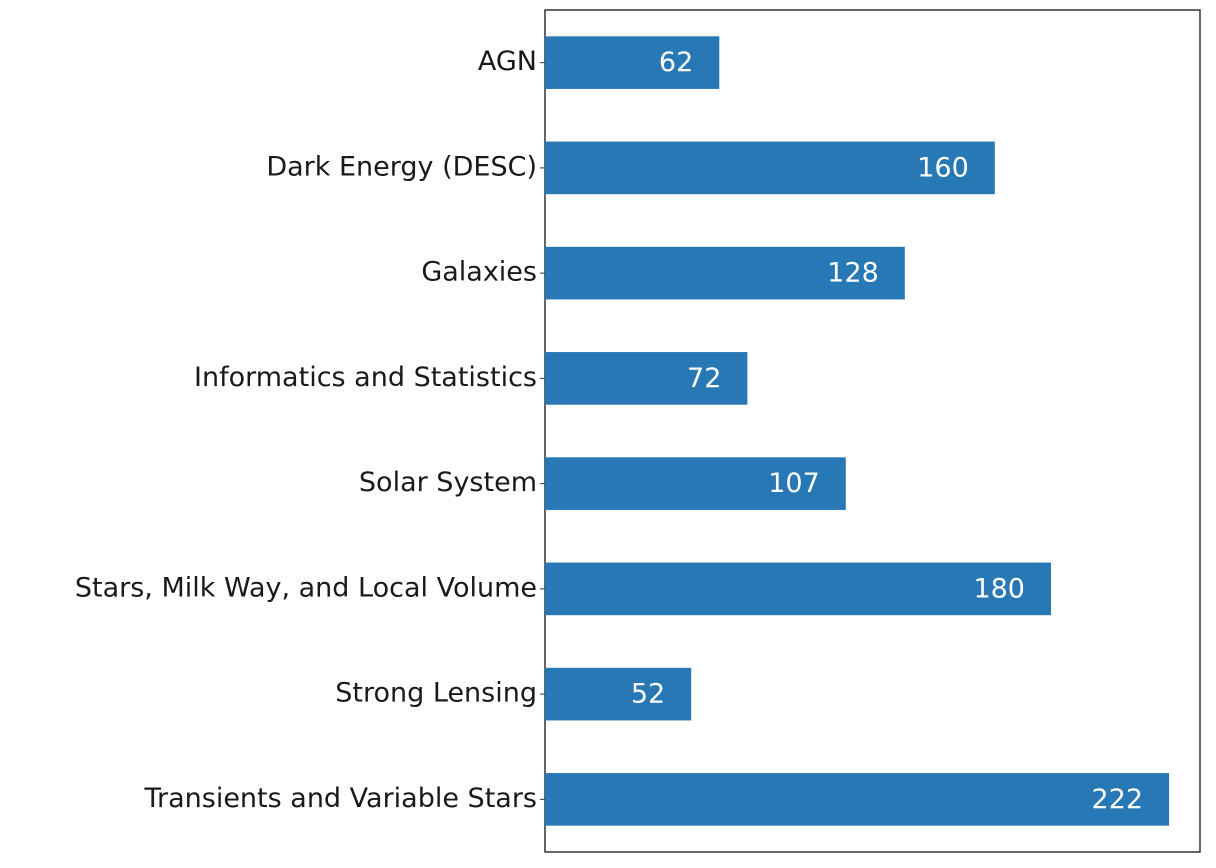 Image resolution: width=1216 pixels, height=868 pixels. Describe the element at coordinates (479, 272) in the screenshot. I see `y-tick-label: Galaxies` at that location.